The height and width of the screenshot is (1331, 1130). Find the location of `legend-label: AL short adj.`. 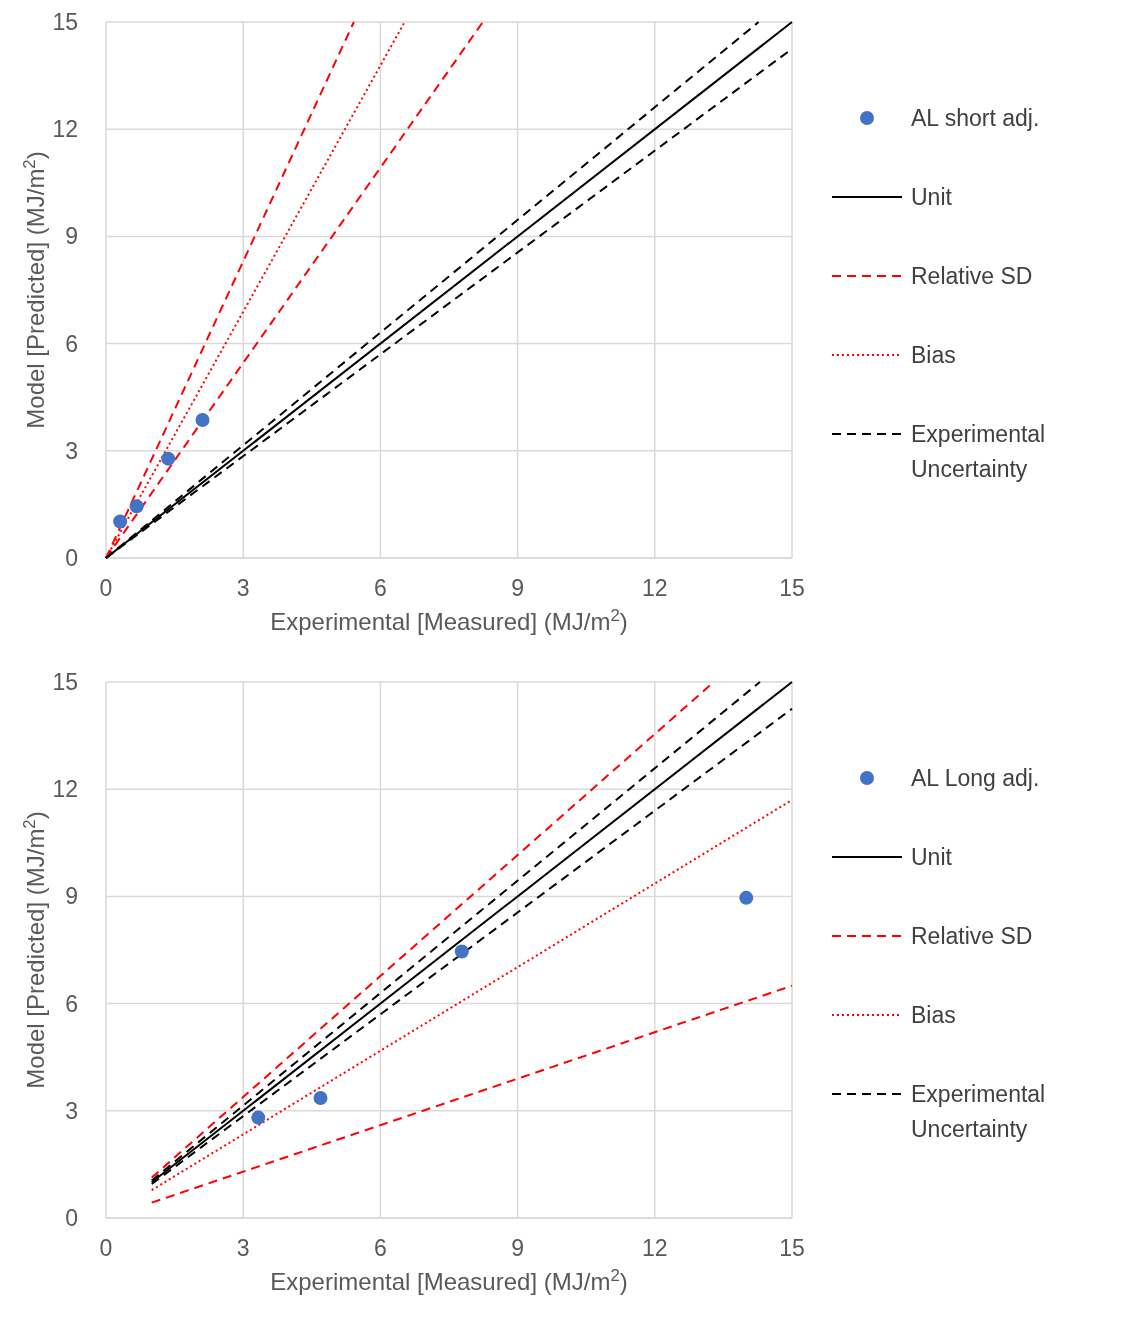

legend-label: AL short adj. is located at coordinates (975, 118).